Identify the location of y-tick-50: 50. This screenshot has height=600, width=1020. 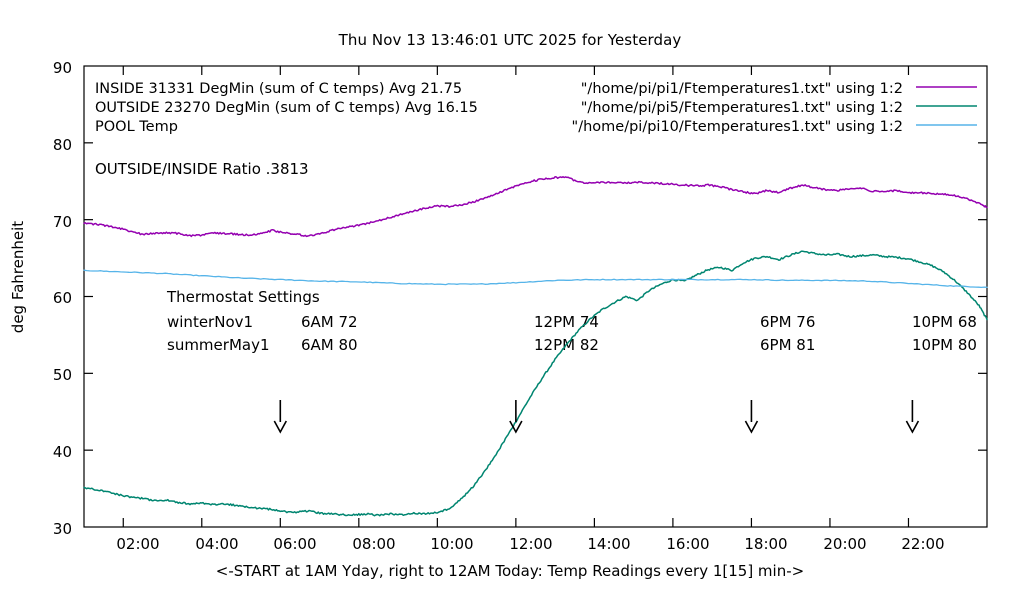
(62, 375).